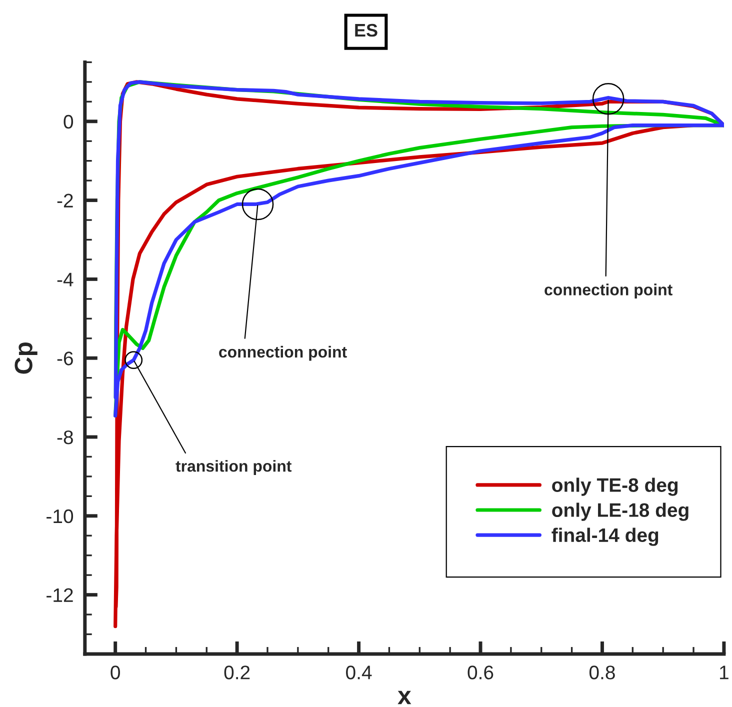  Describe the element at coordinates (620, 511) in the screenshot. I see `legend-label: only LE-18 deg` at that location.